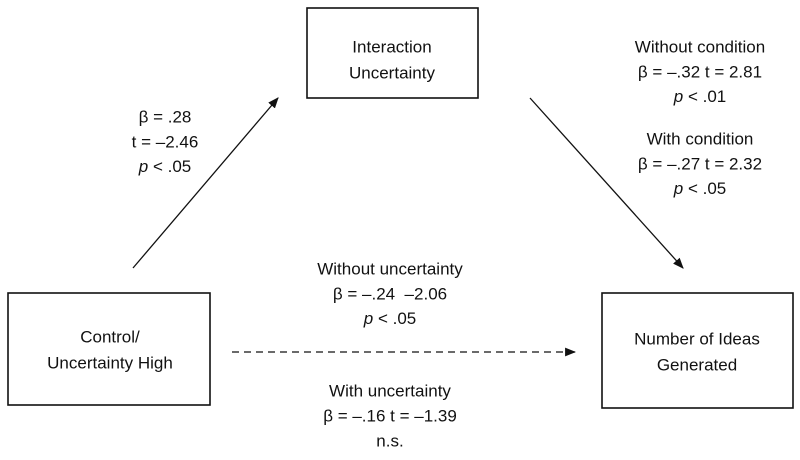  I want to click on edge-label: β = –.32 t = 2.81, so click(700, 71).